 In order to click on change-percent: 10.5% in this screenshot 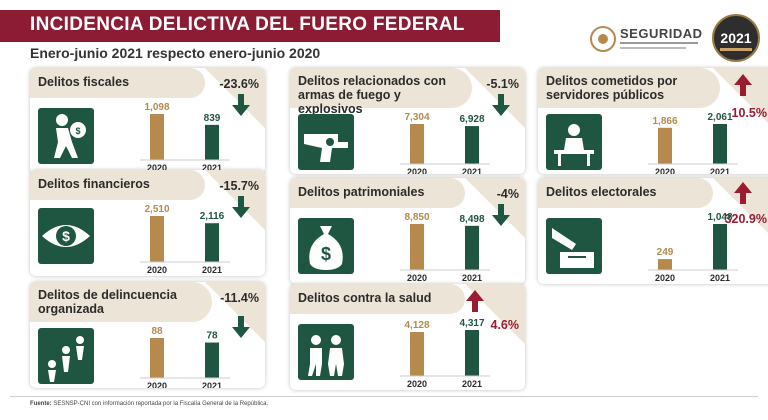, I will do `click(749, 113)`.